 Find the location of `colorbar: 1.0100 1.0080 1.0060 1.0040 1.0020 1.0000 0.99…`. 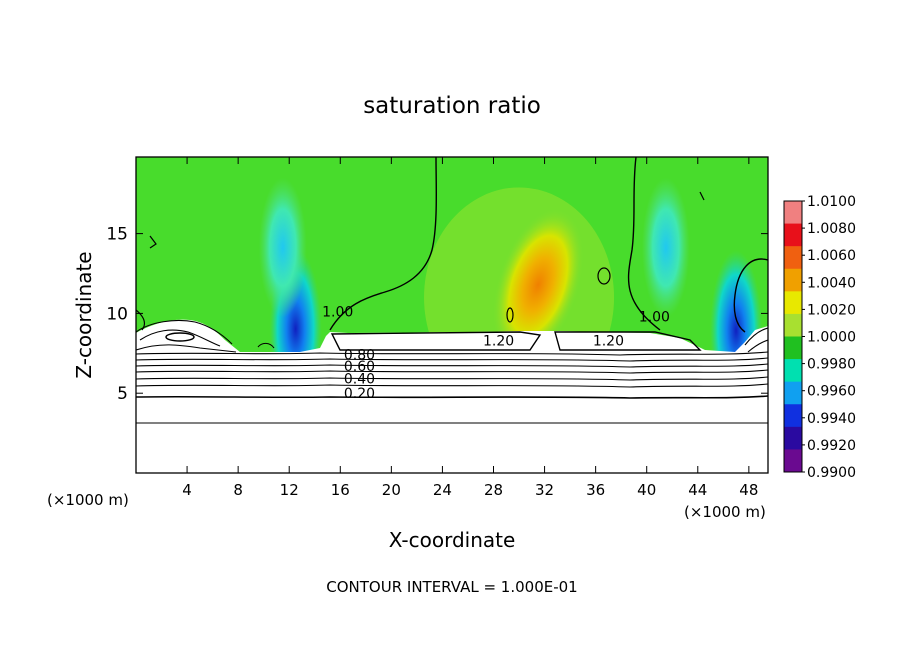

colorbar: 1.0100 1.0080 1.0060 1.0040 1.0020 1.0000 0.99… is located at coordinates (819, 337).